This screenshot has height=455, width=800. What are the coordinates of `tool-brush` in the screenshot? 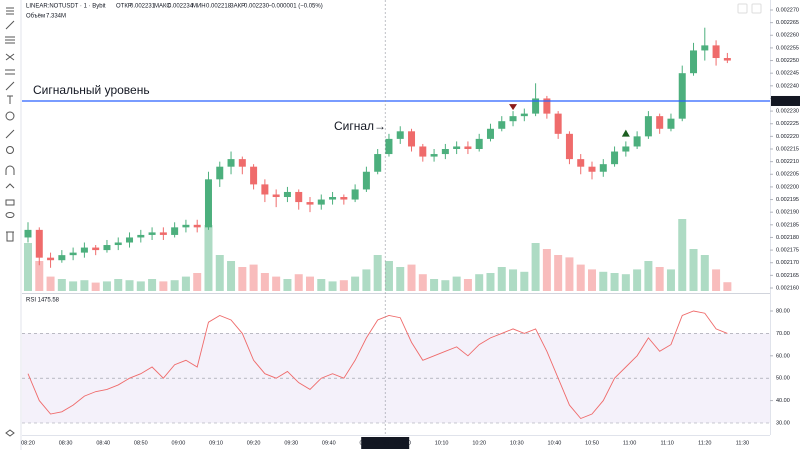 It's located at (10, 86).